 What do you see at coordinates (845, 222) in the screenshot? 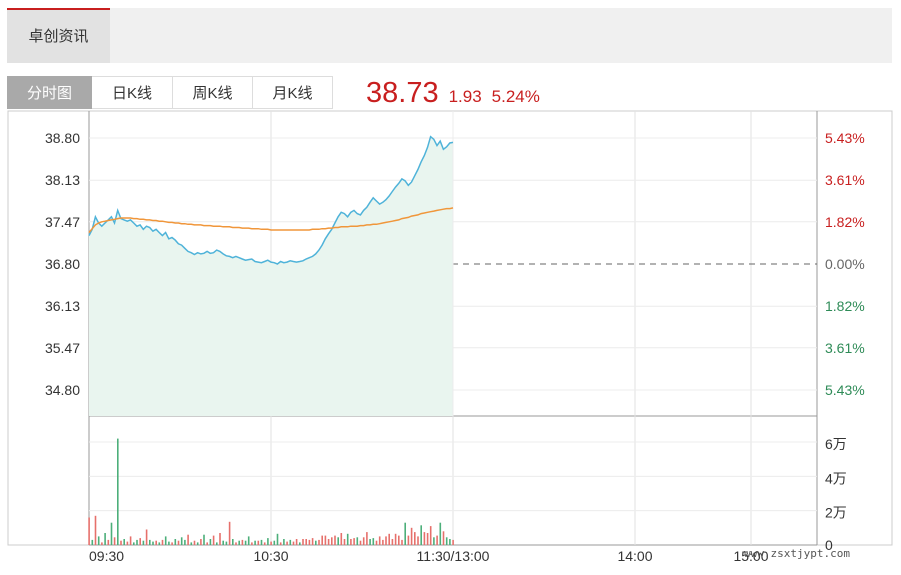
I see `y-tick-label-right: 1.82%` at bounding box center [845, 222].